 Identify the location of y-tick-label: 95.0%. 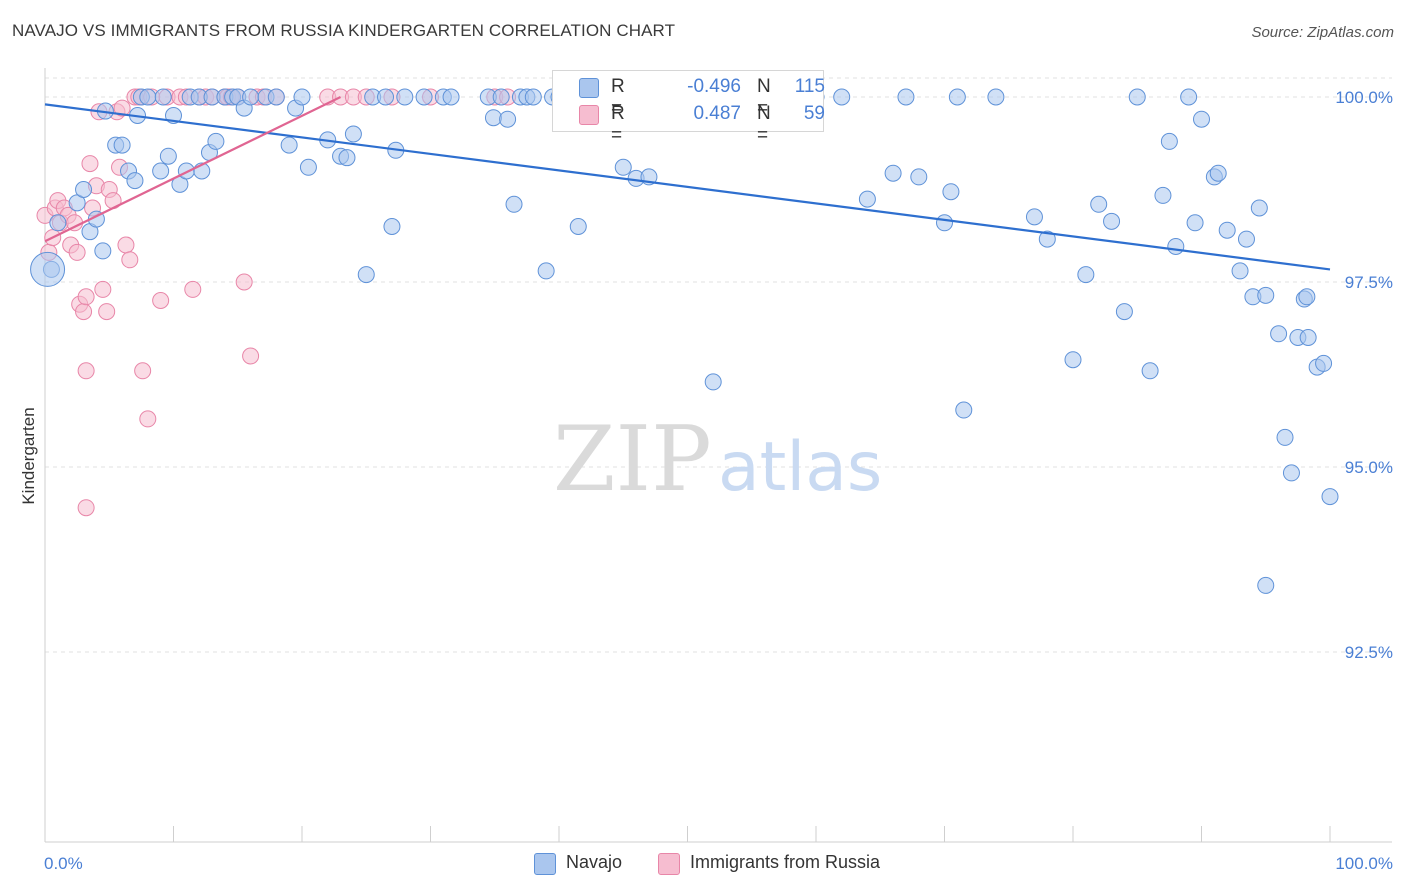
(1369, 467).